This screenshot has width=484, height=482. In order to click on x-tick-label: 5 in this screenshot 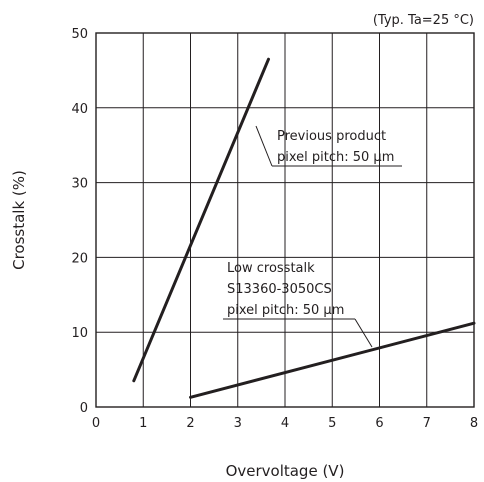, I will do `click(332, 423)`.